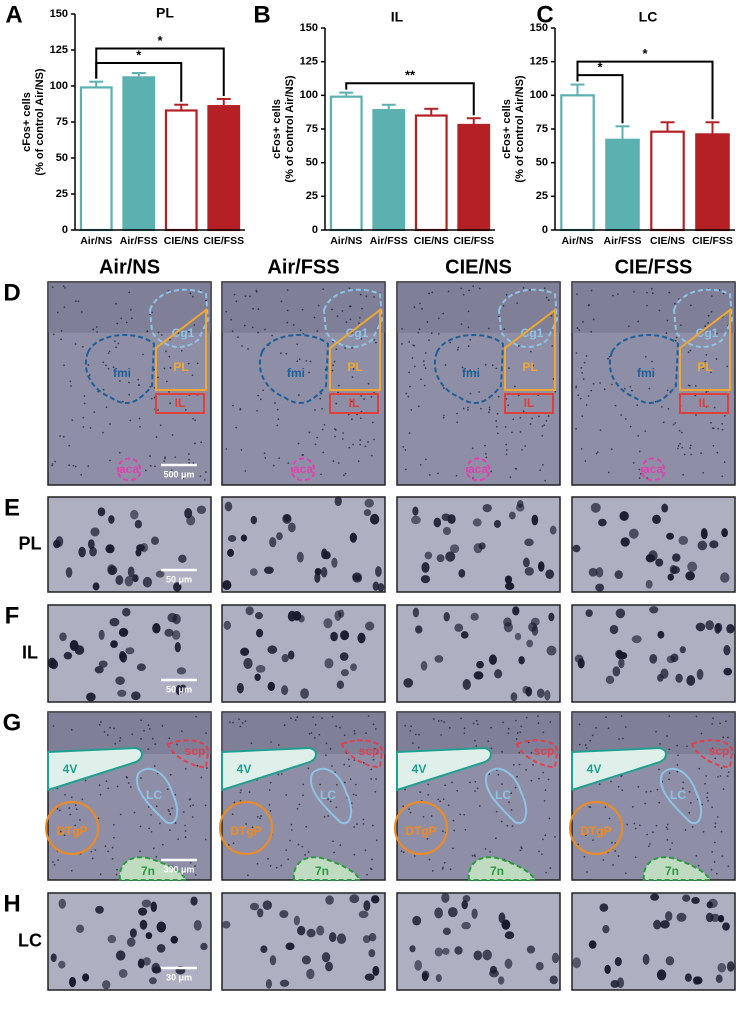 The height and width of the screenshot is (1020, 741). What do you see at coordinates (277, 129) in the screenshot?
I see `y-axis-label: cFos+ cells` at bounding box center [277, 129].